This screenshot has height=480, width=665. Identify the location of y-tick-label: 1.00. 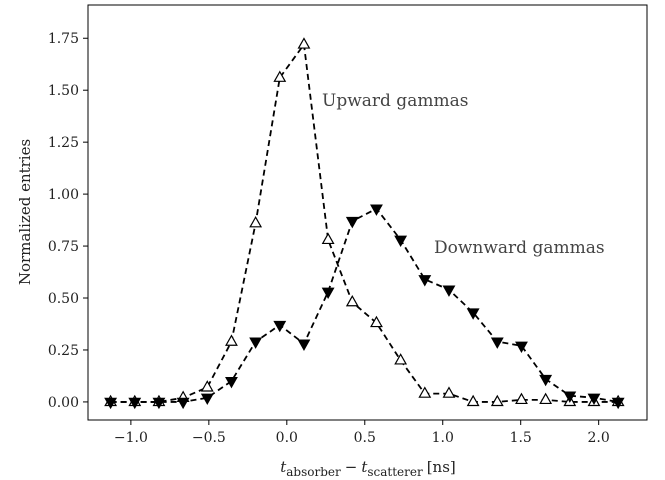
(63, 195).